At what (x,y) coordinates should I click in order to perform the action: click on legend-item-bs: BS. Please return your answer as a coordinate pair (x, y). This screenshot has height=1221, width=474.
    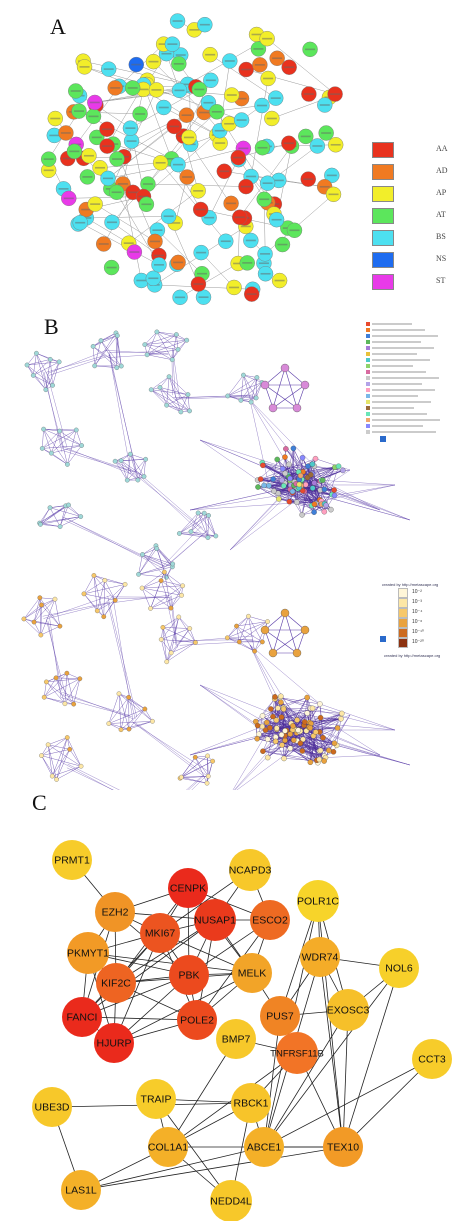
    Looking at the image, I should click on (417, 239).